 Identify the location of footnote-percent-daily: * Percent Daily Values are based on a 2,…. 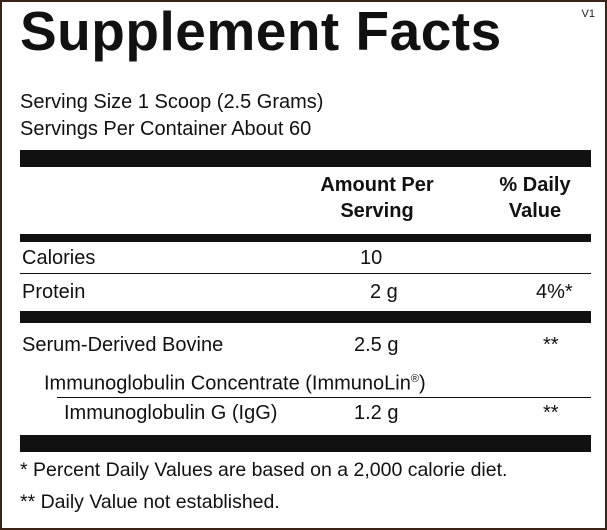
(264, 470).